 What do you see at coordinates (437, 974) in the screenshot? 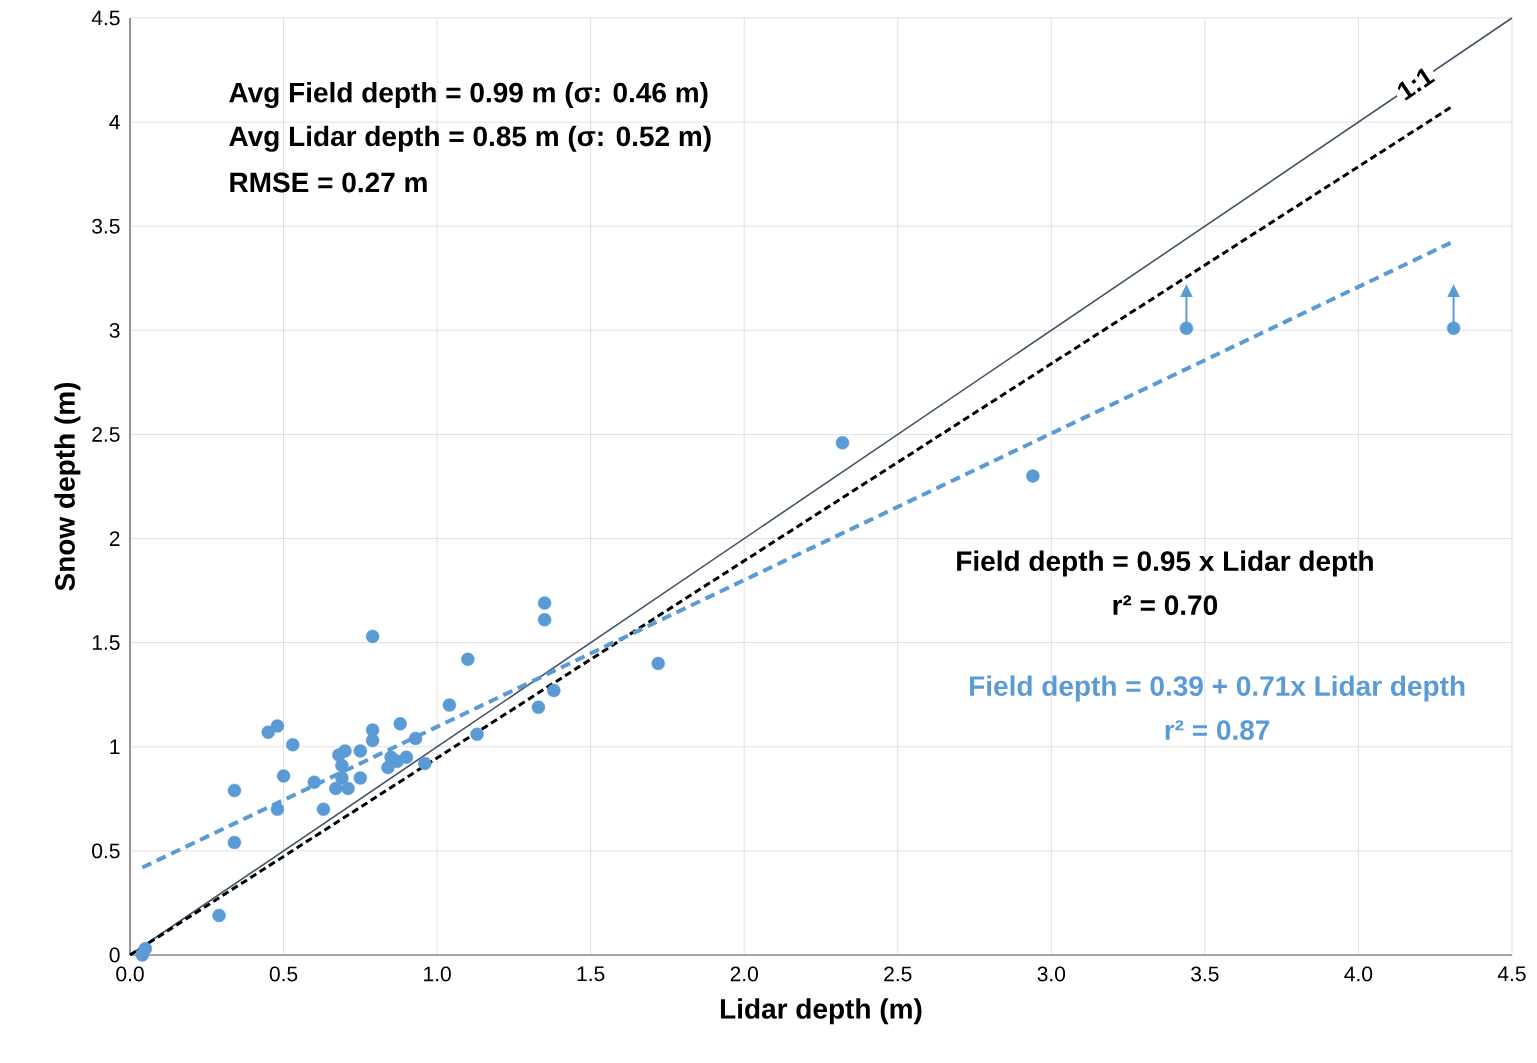
I see `x-tick-label: 1.0` at bounding box center [437, 974].